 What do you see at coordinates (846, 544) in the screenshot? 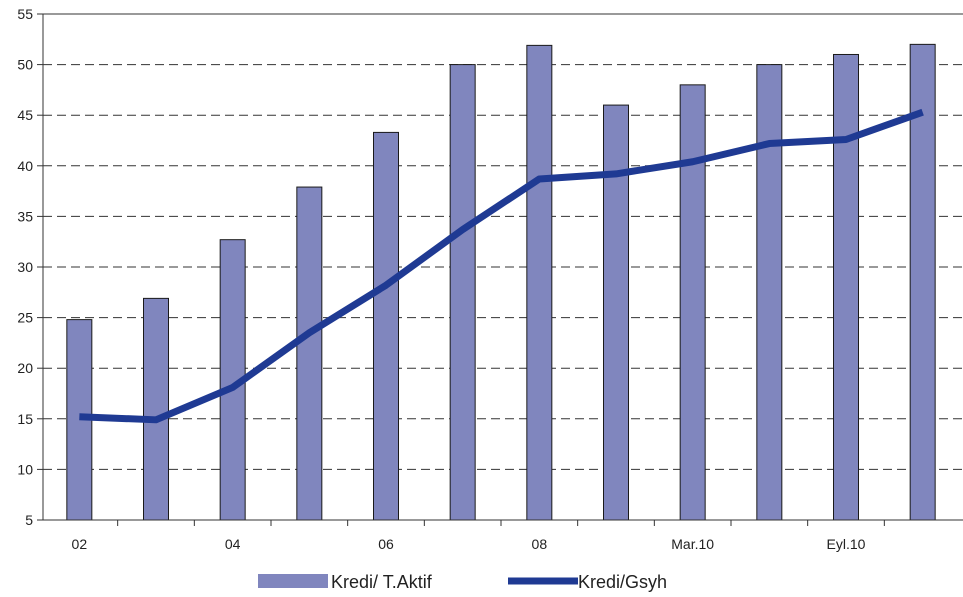
I see `x-tick-label: Eyl.10` at bounding box center [846, 544].